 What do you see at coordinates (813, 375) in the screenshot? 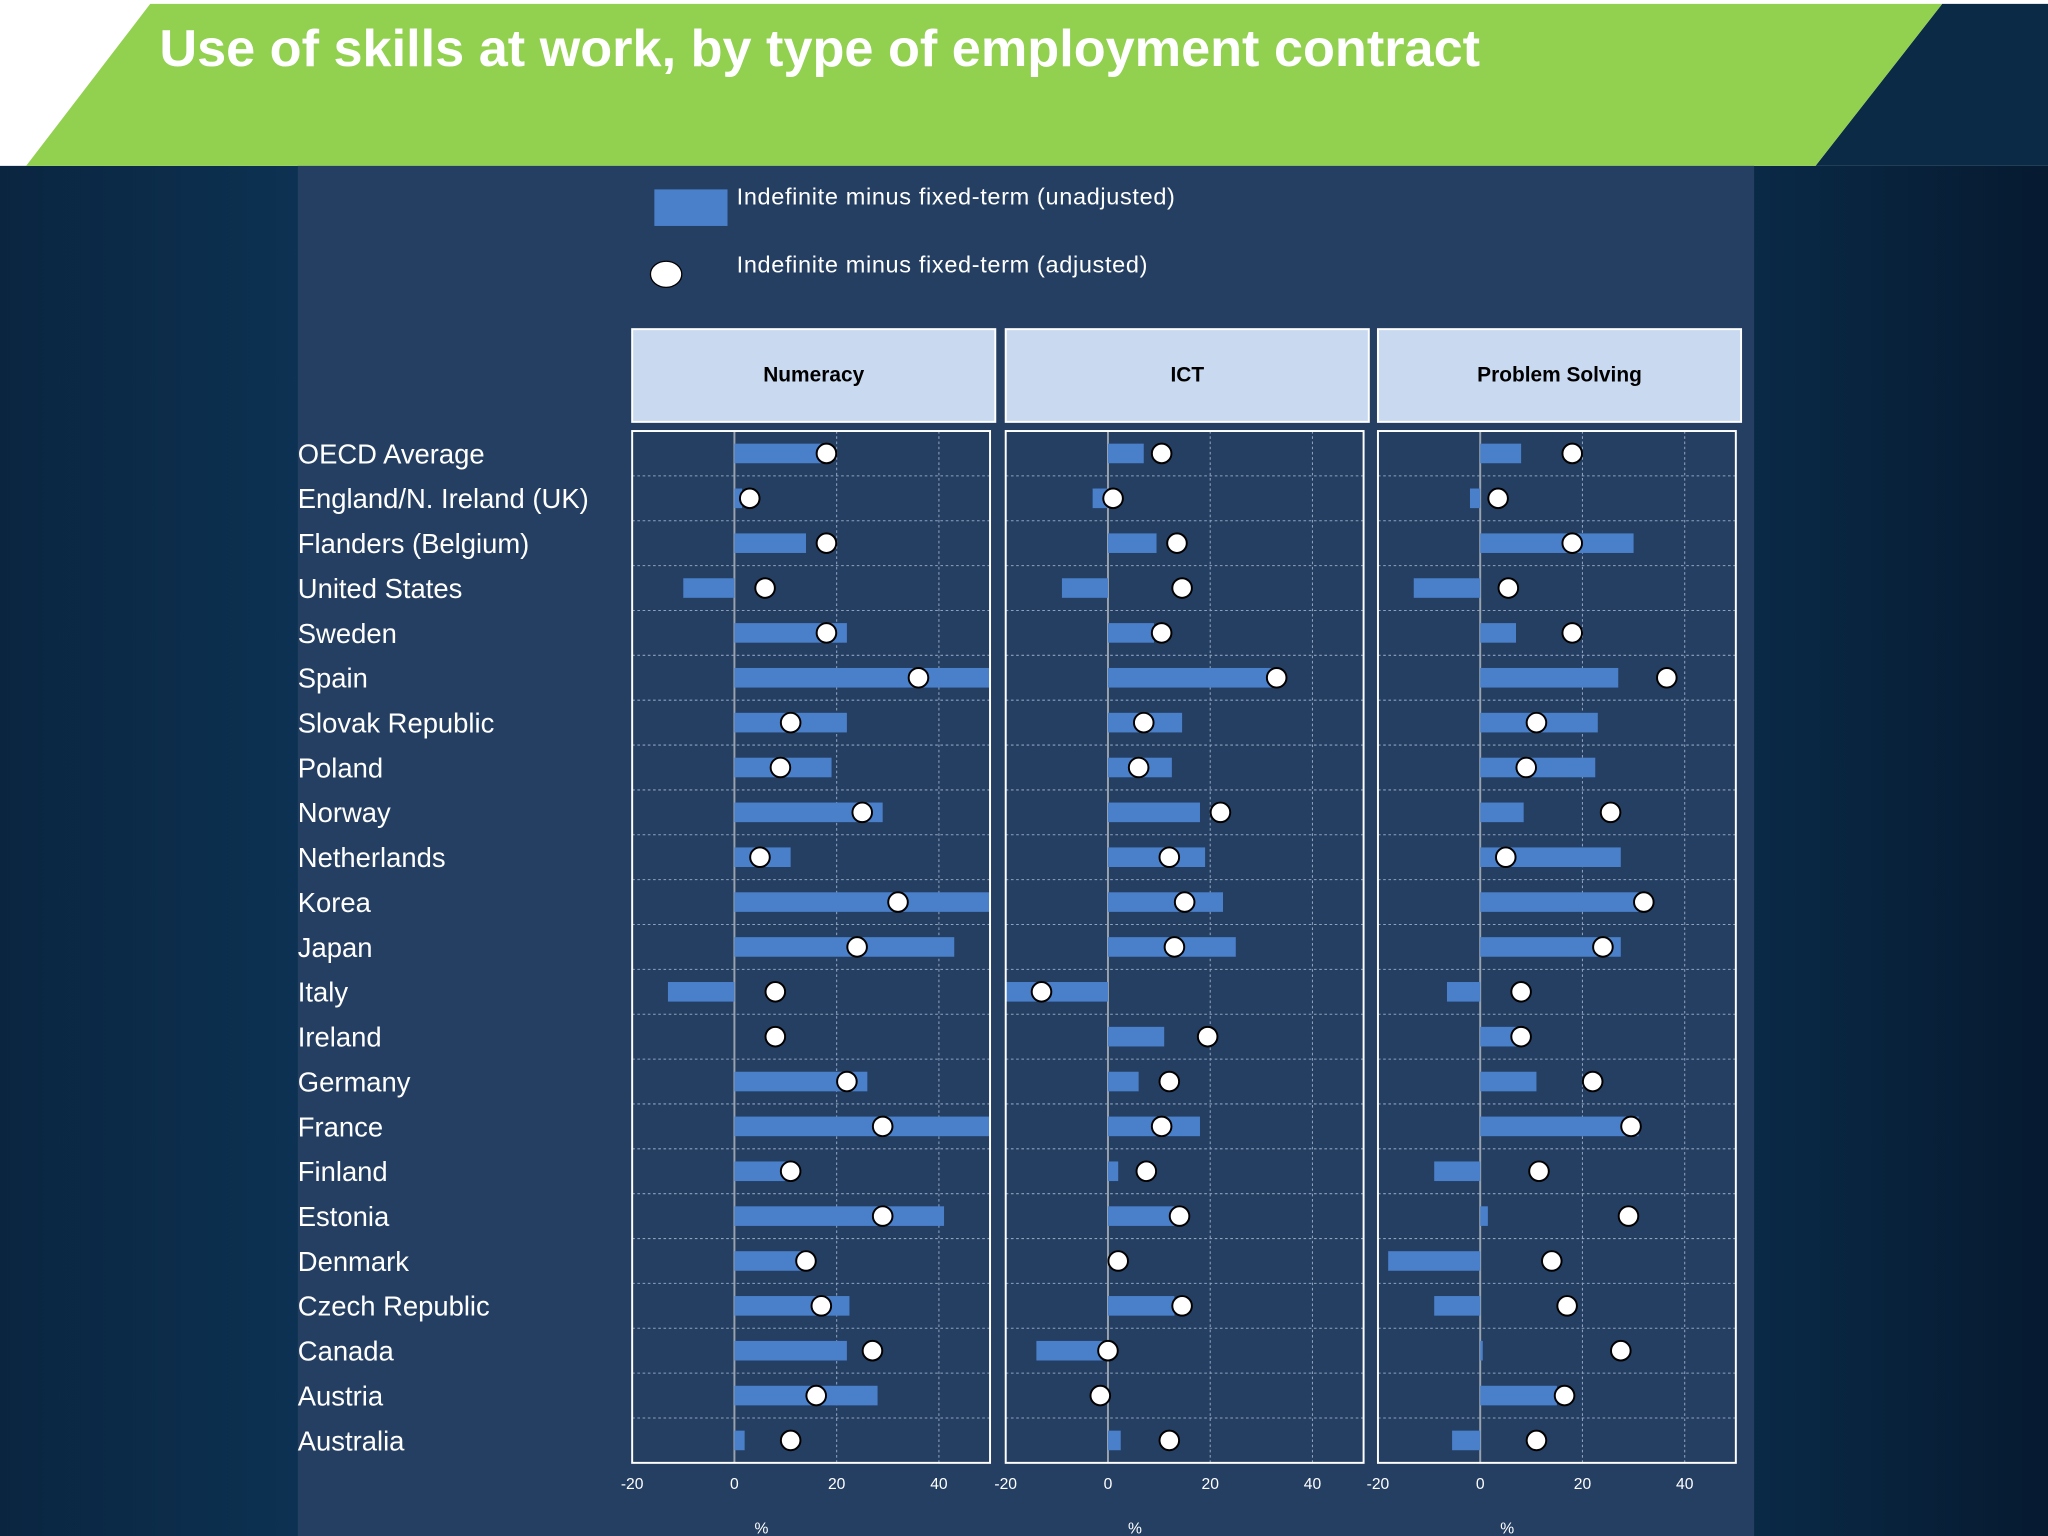
I see `panel-title: Numeracy` at bounding box center [813, 375].